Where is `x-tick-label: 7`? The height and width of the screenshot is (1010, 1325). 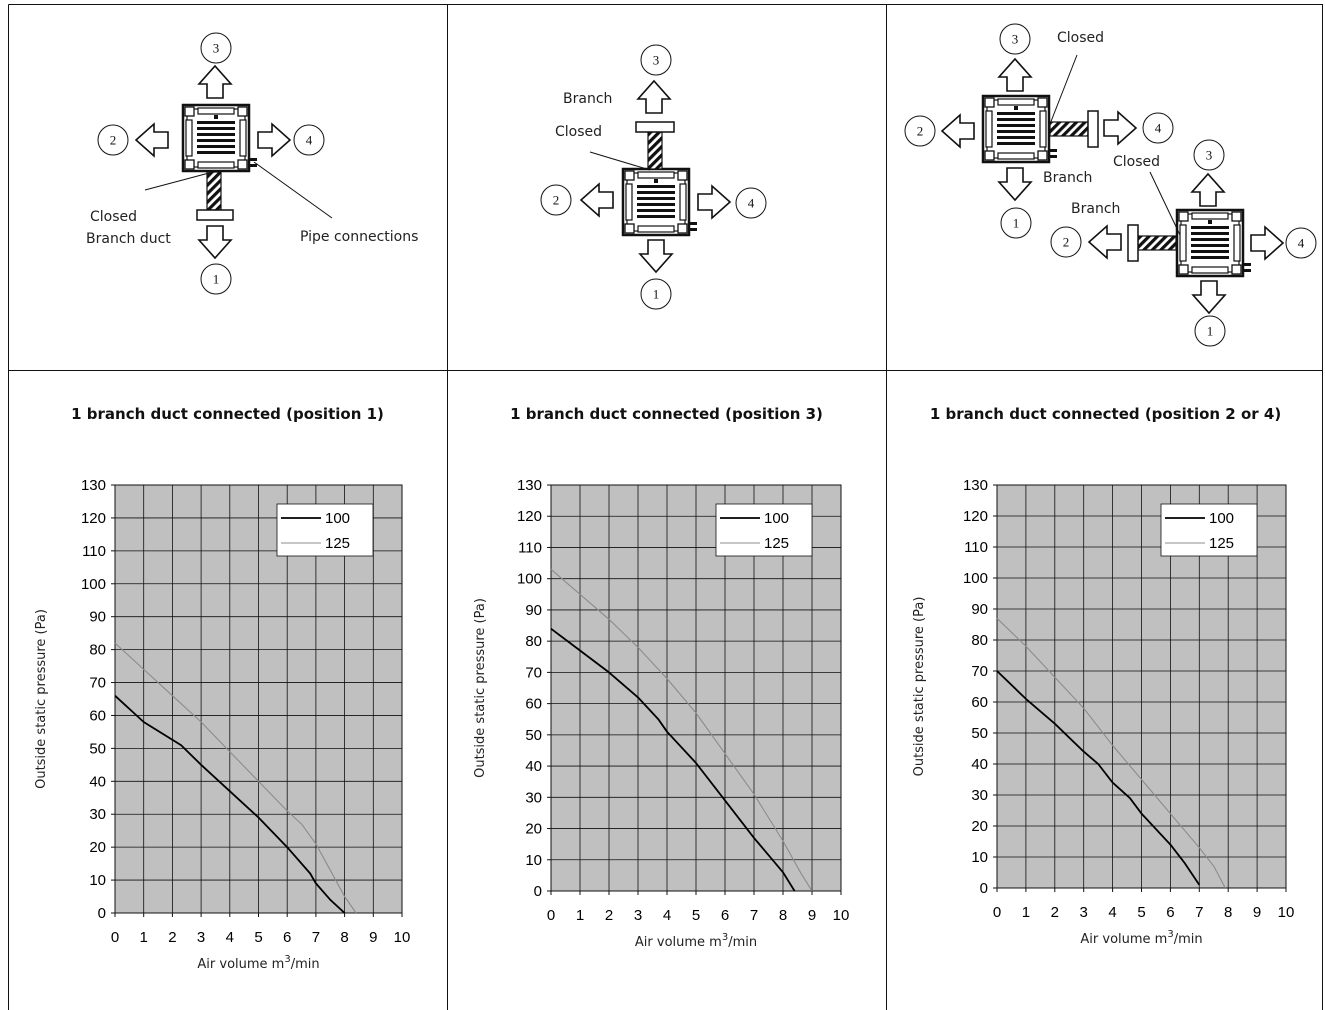
x-tick-label: 7 is located at coordinates (1199, 912).